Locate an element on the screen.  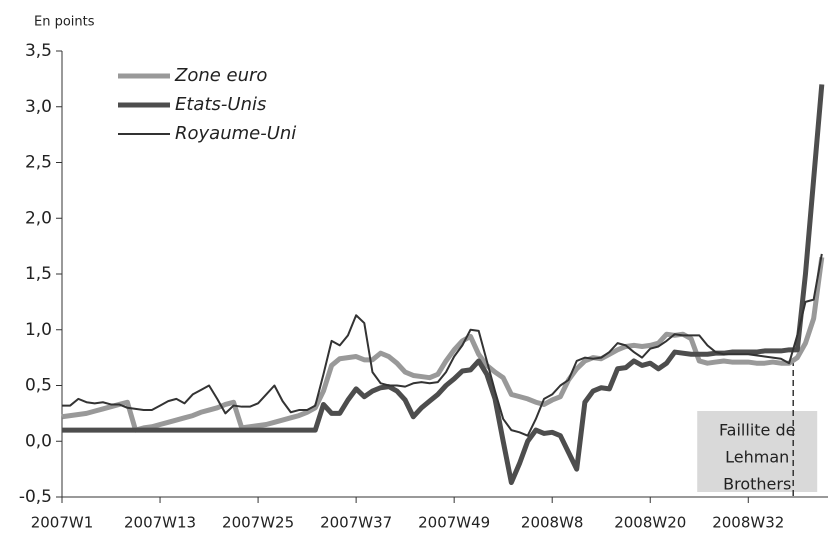
y-tick-label: 1,0 is located at coordinates (38, 330).